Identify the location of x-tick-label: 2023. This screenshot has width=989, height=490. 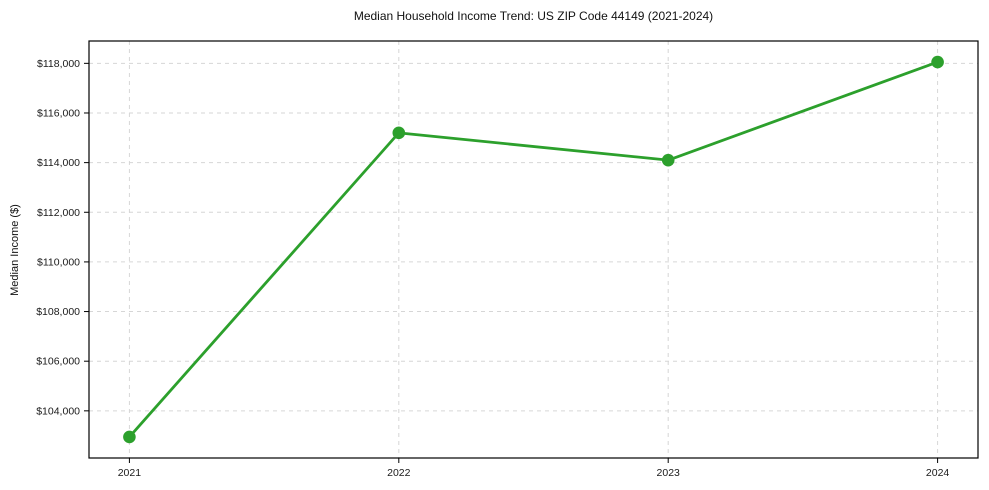
(669, 473).